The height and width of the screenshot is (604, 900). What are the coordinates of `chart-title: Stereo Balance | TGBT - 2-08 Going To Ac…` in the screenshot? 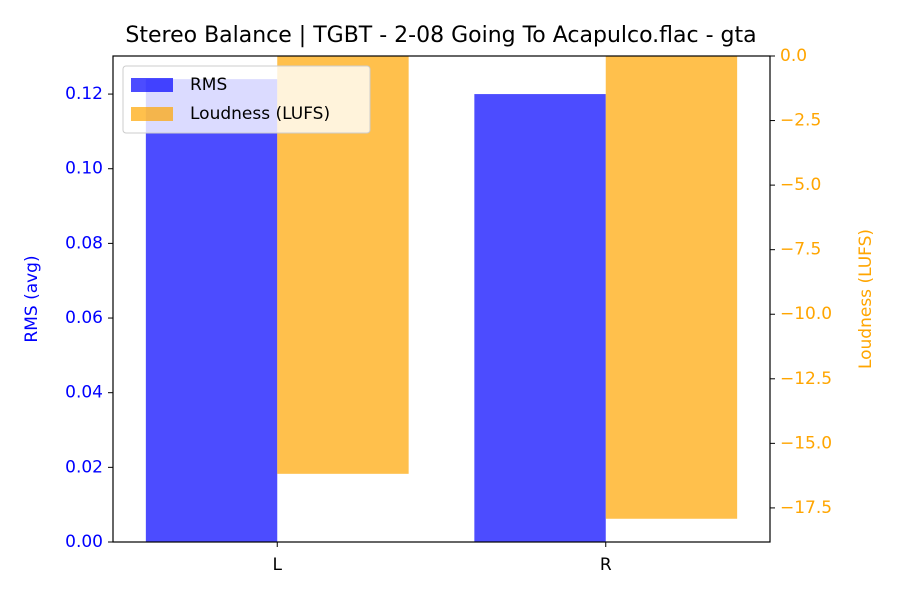 It's located at (440, 35).